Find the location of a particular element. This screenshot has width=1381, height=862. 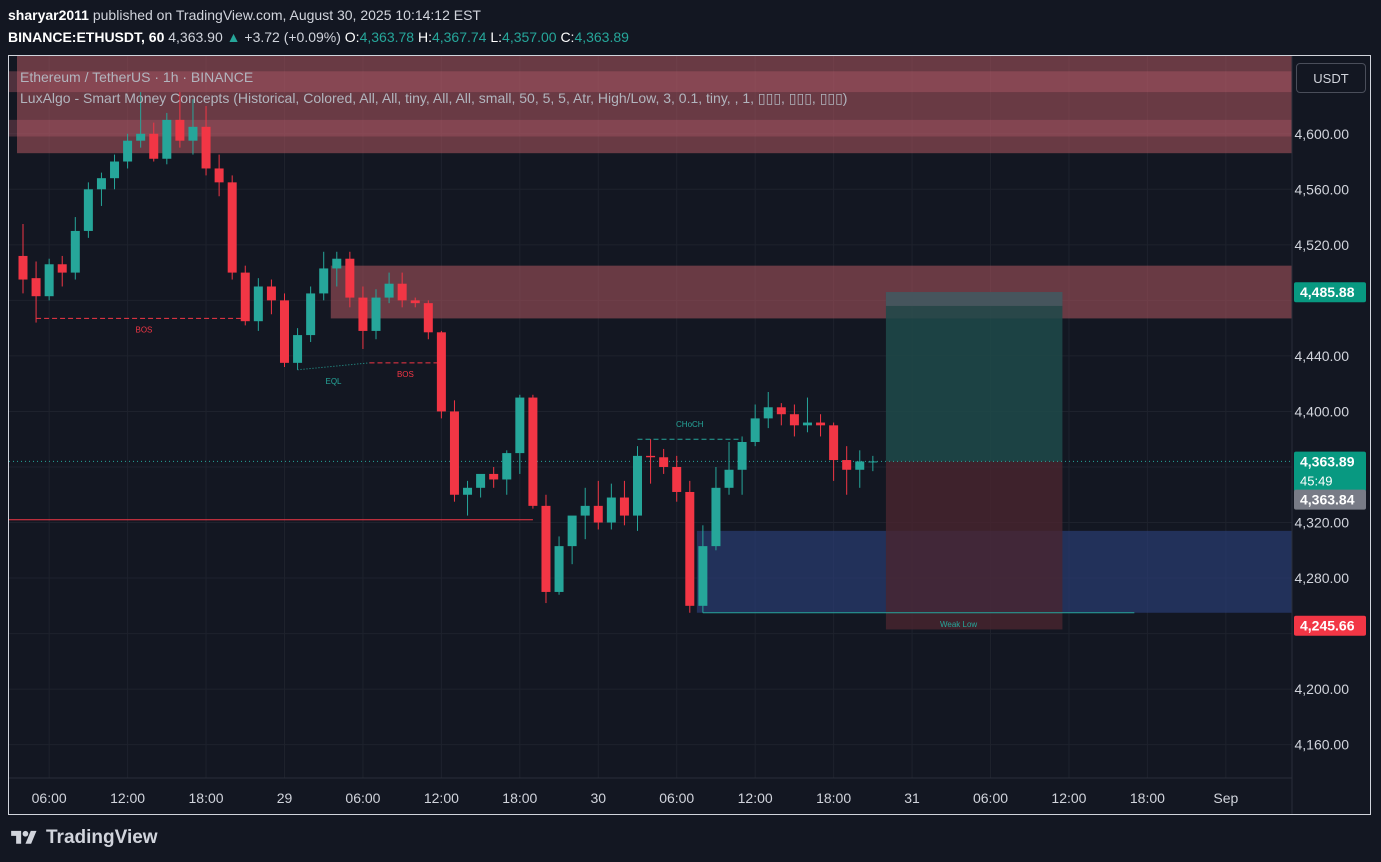

up-arrow-icon: ▲ is located at coordinates (233, 37).